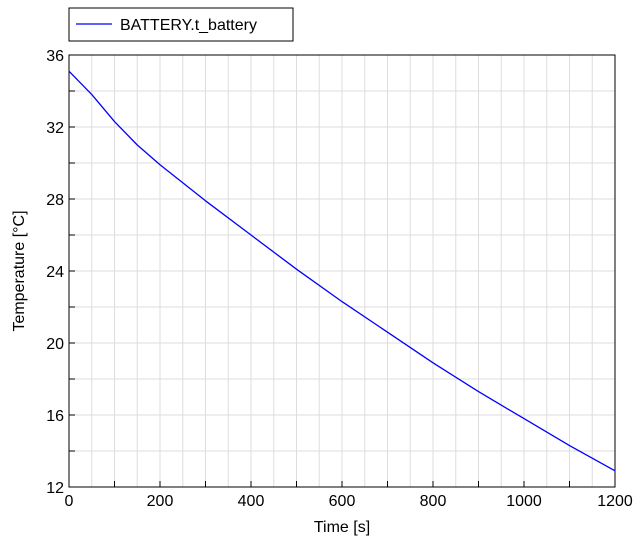 The width and height of the screenshot is (640, 541). Describe the element at coordinates (188, 25) in the screenshot. I see `legend-label: BATTERY.t_battery` at that location.